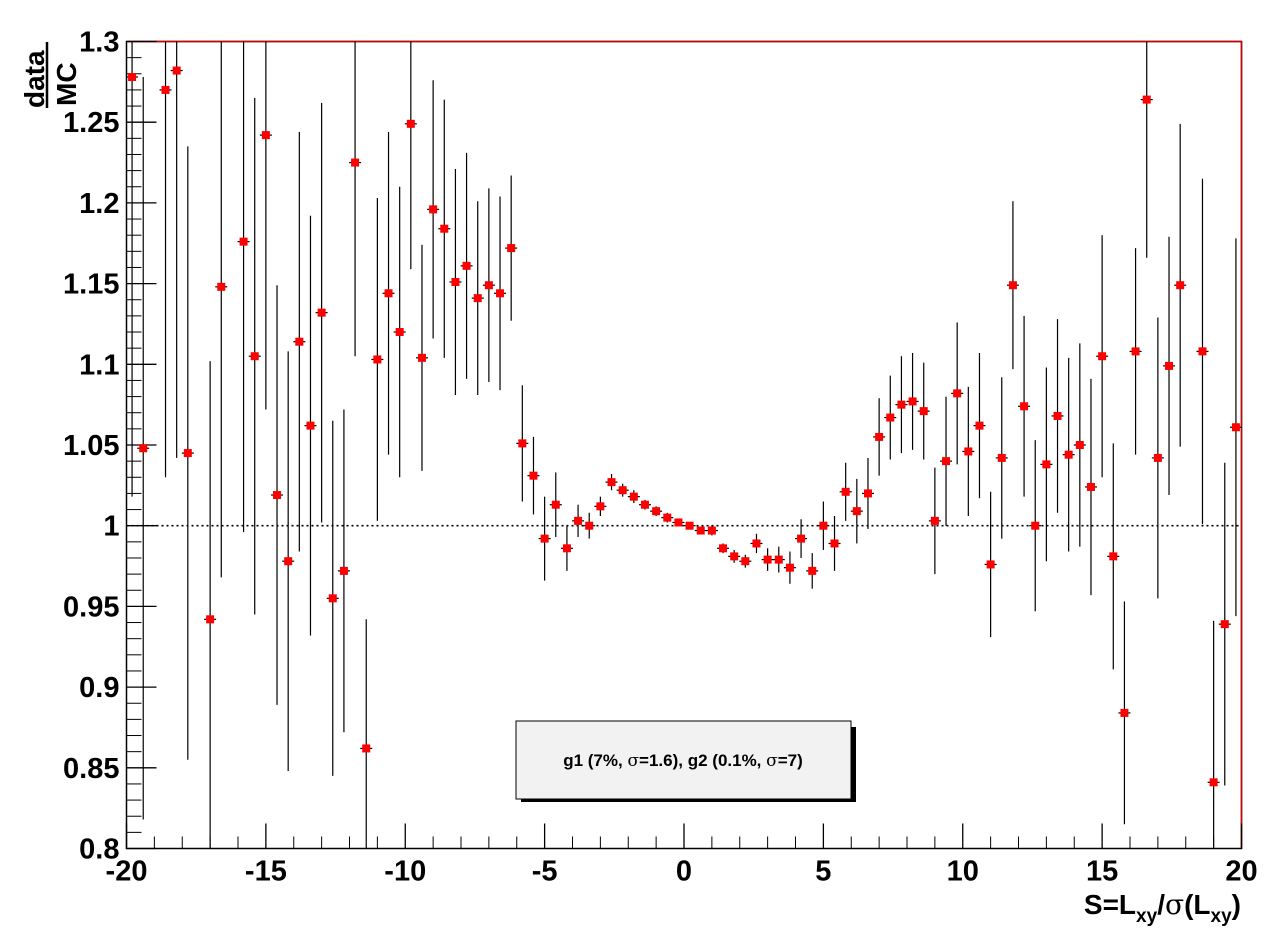 This screenshot has width=1268, height=942. I want to click on y-title-denominator: MC, so click(66, 84).